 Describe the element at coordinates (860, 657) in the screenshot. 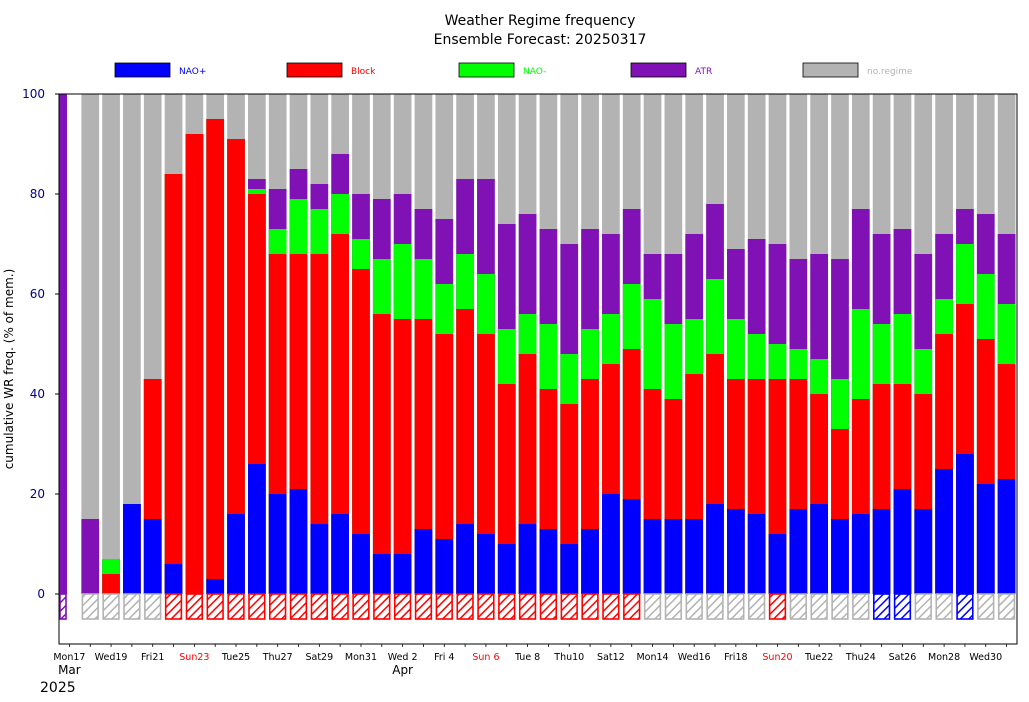

I see `x-tick-label: Thu24` at that location.